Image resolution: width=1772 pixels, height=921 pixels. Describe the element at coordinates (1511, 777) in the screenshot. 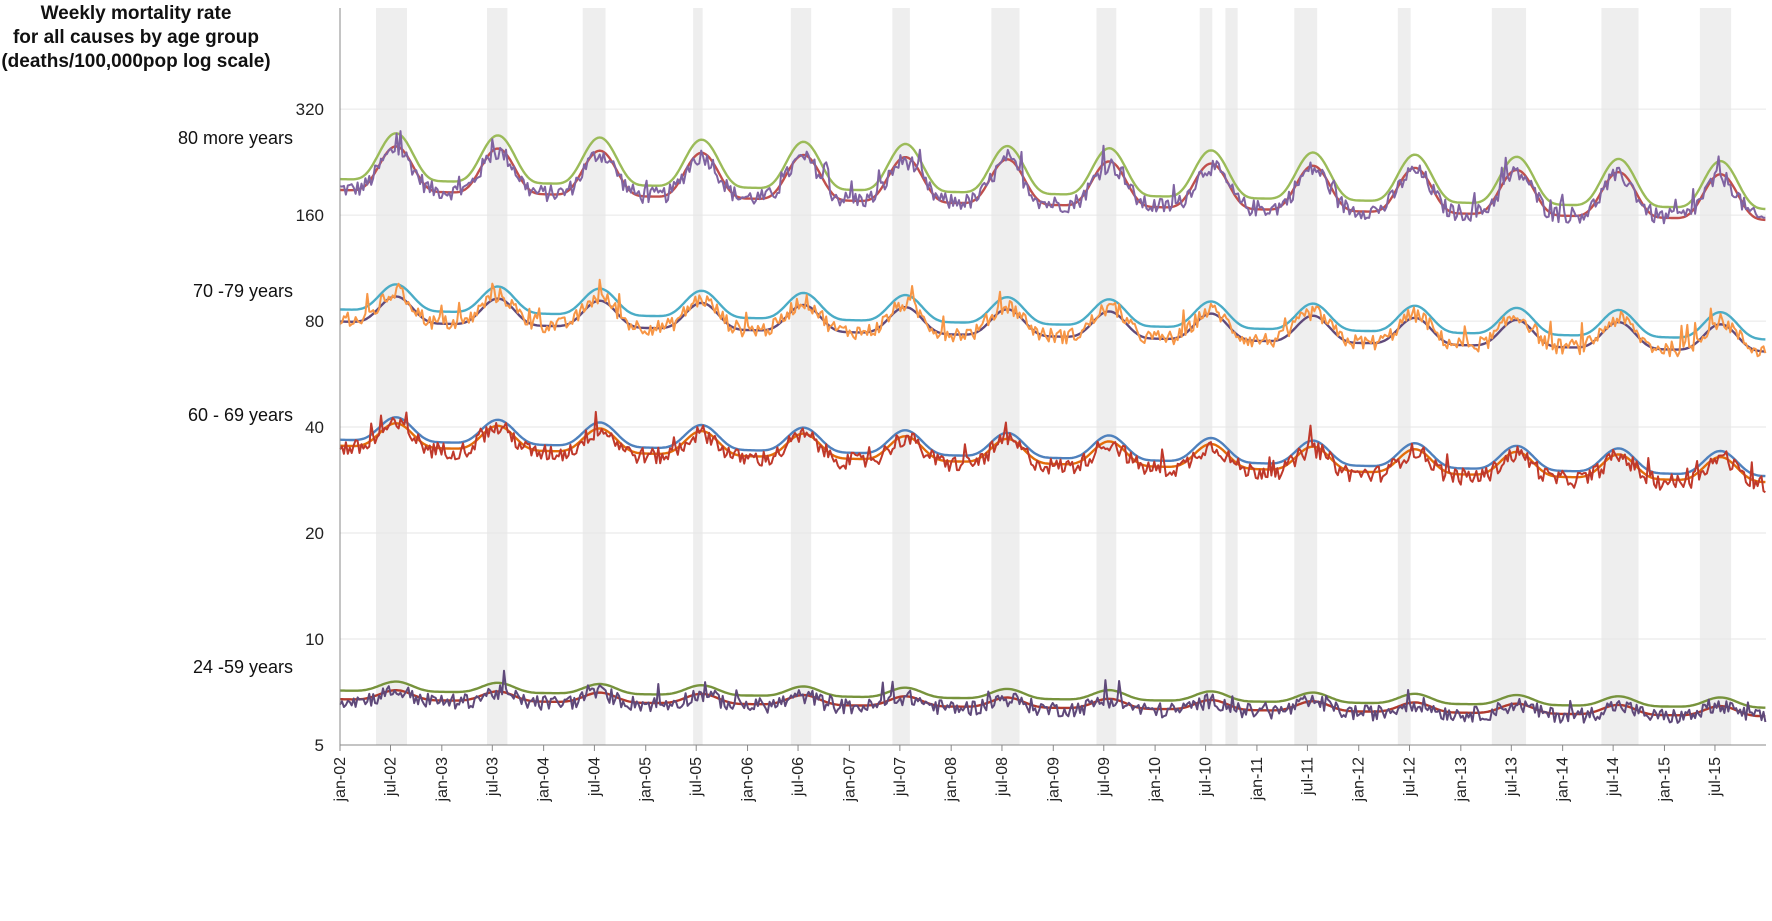

I see `x-tick-label: jul-13` at that location.